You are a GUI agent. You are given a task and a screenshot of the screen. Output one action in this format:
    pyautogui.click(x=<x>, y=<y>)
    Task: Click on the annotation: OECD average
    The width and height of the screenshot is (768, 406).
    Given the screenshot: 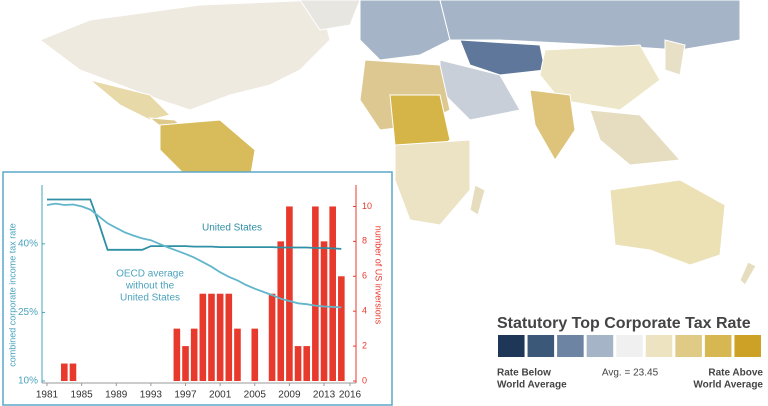 What is the action you would take?
    pyautogui.click(x=150, y=274)
    